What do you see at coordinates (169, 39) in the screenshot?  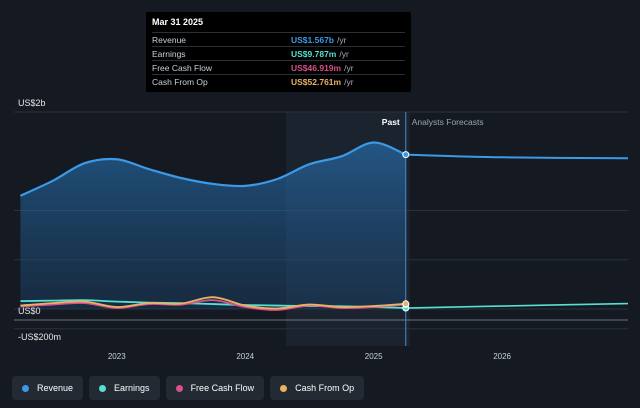 I see `tooltip-label: Revenue` at bounding box center [169, 39].